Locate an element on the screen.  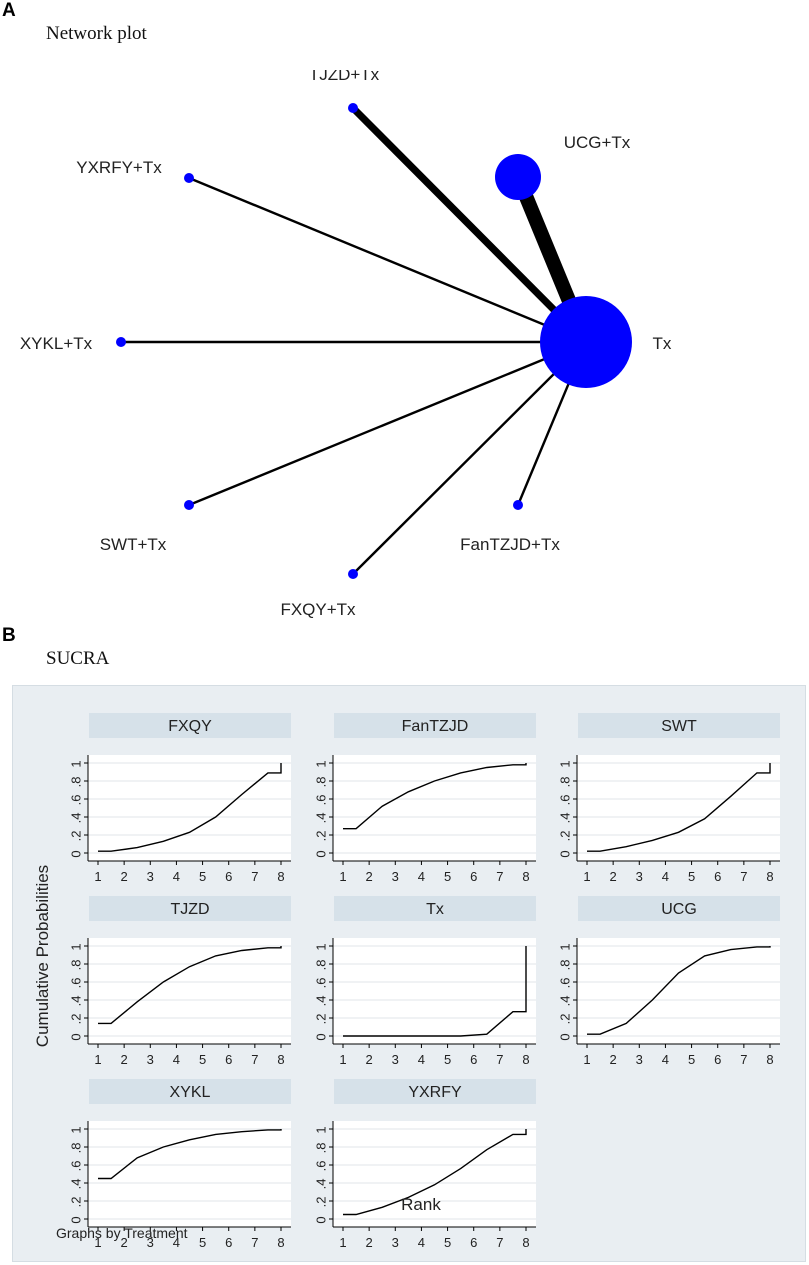
panel-title: SWT is located at coordinates (679, 726).